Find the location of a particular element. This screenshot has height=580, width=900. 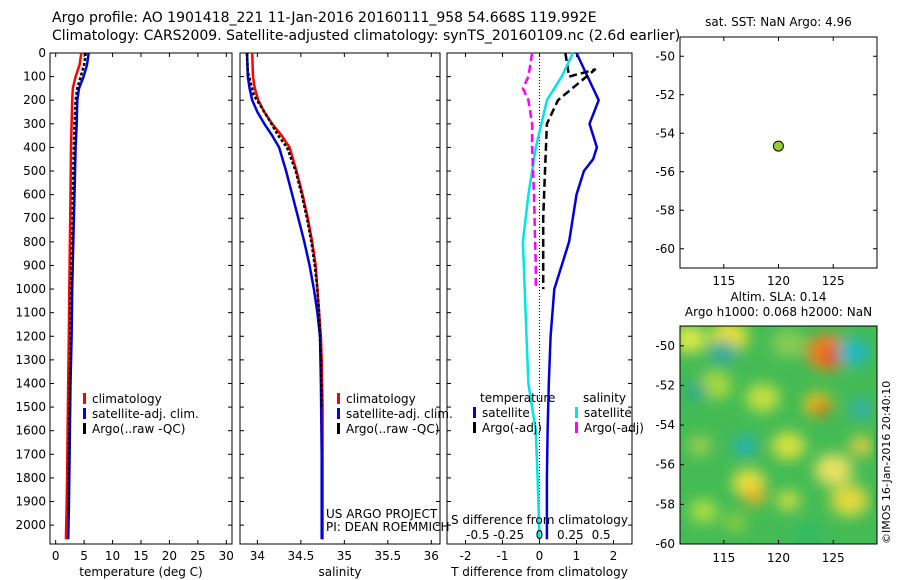

y-tick-label: 400 is located at coordinates (34, 147).